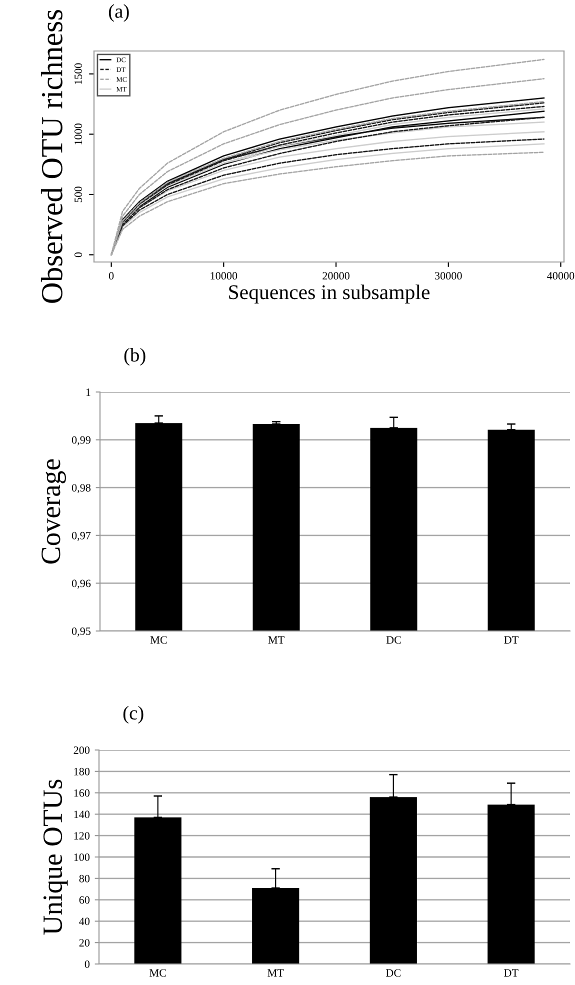  I want to click on y-tick-label: 40, so click(84, 922).